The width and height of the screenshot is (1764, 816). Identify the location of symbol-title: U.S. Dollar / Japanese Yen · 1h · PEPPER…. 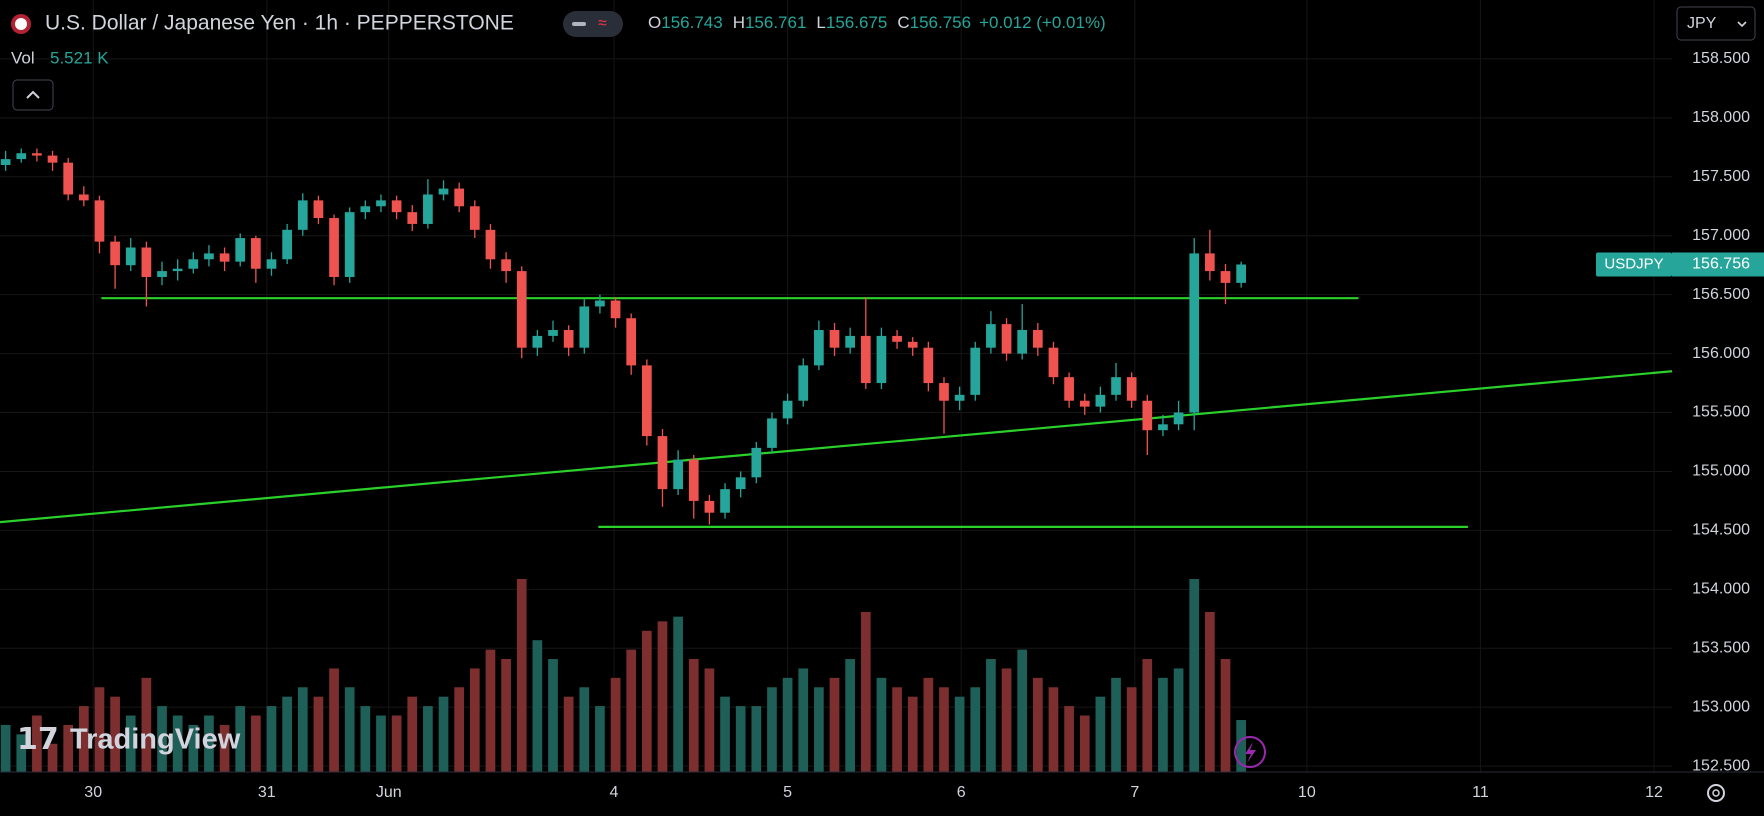
(279, 23).